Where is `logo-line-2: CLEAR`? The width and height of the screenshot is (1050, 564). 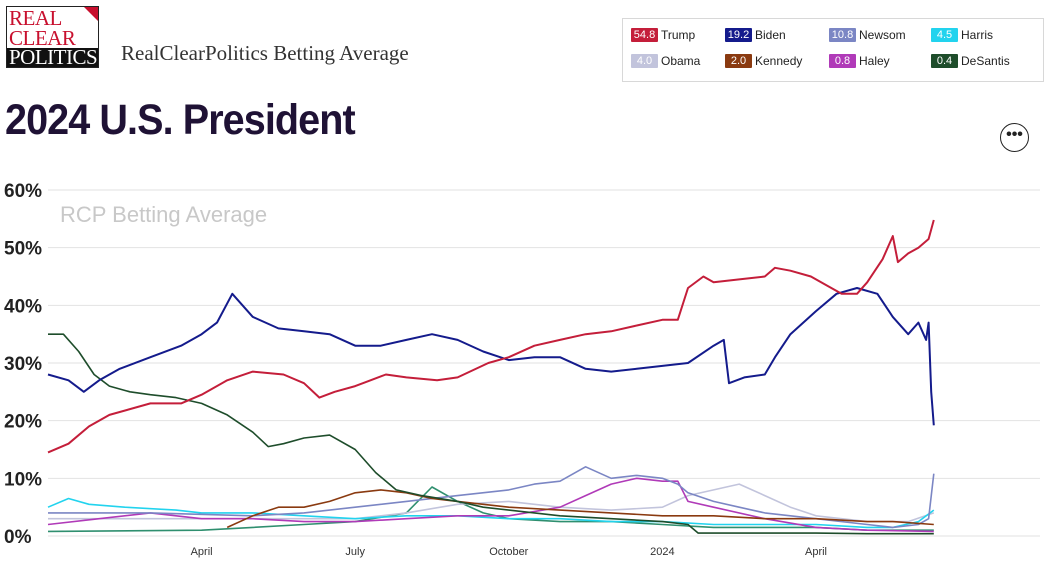
logo-line-2: CLEAR is located at coordinates (42, 38).